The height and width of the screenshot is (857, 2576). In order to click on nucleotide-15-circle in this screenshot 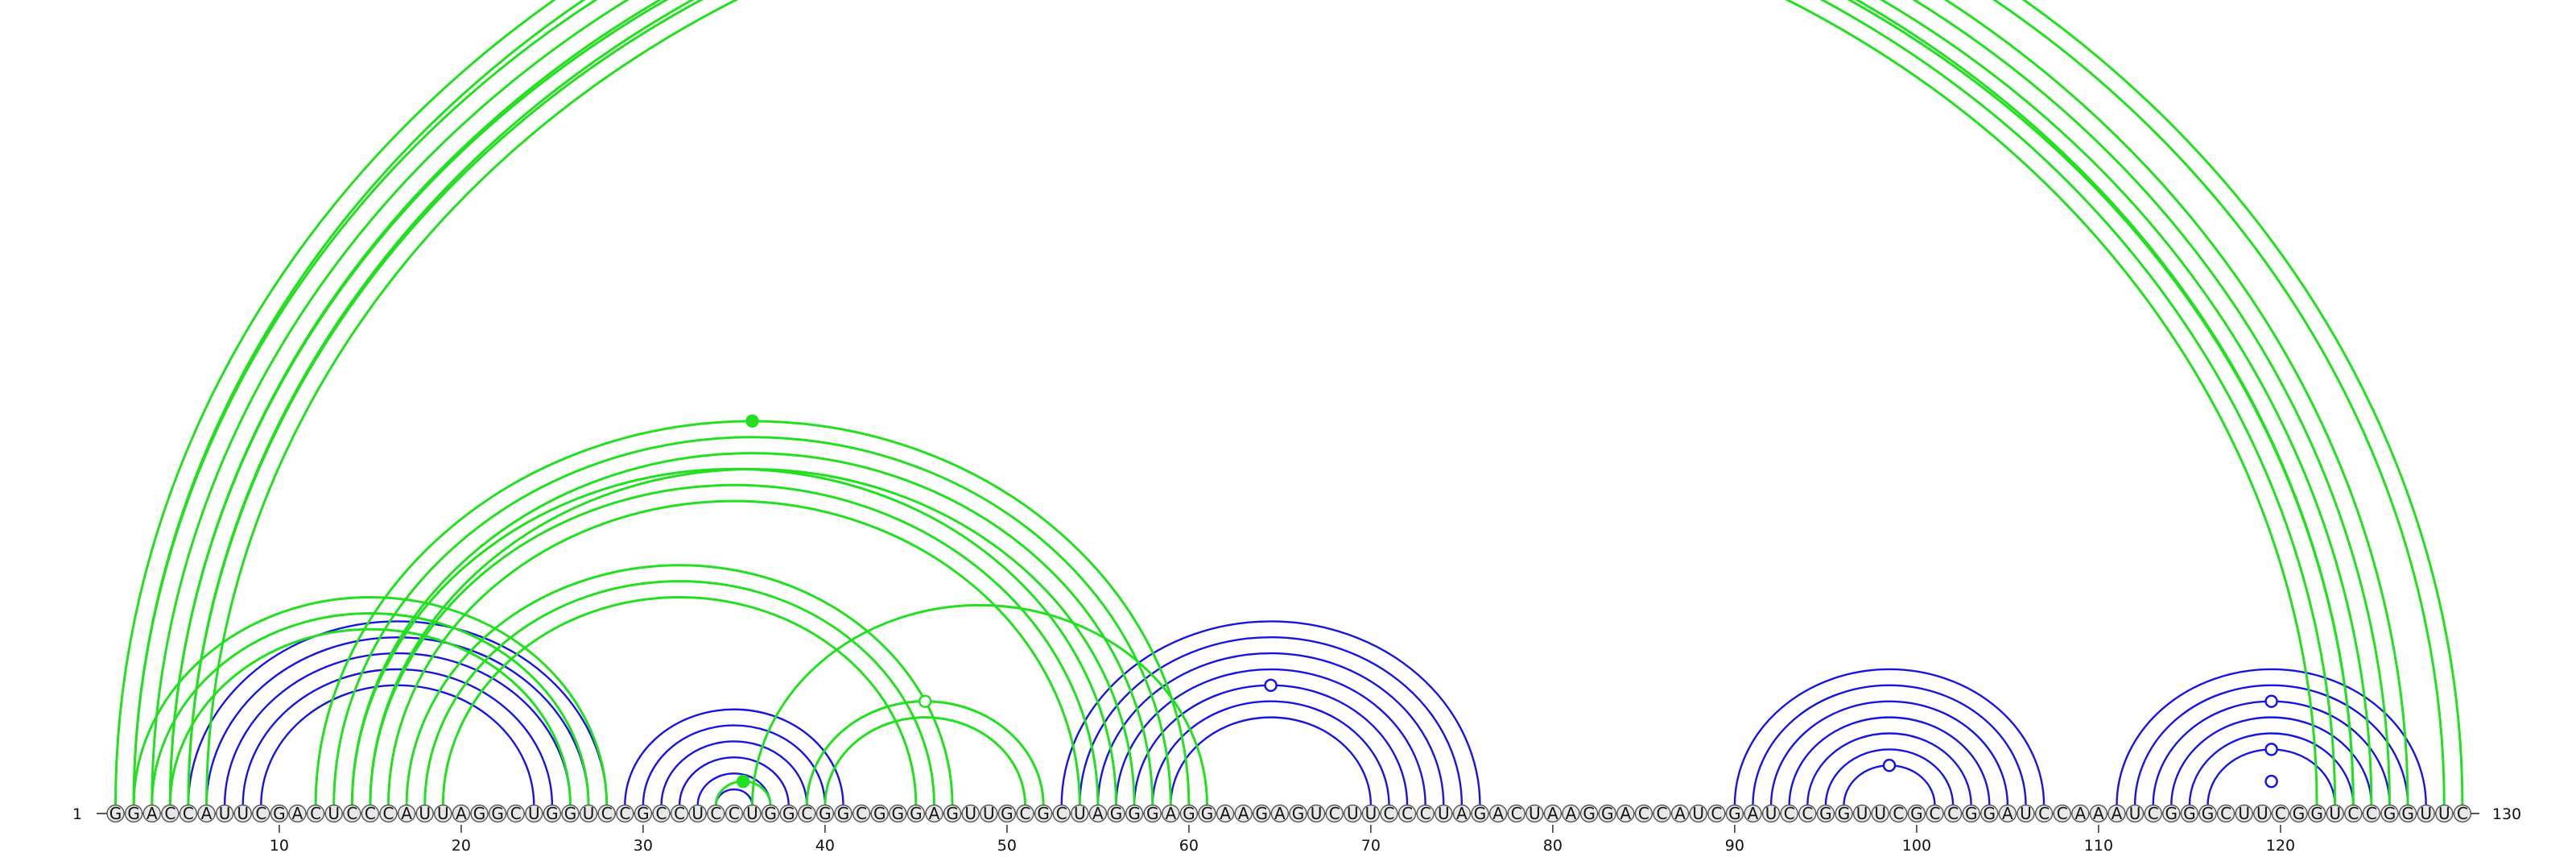, I will do `click(370, 813)`.